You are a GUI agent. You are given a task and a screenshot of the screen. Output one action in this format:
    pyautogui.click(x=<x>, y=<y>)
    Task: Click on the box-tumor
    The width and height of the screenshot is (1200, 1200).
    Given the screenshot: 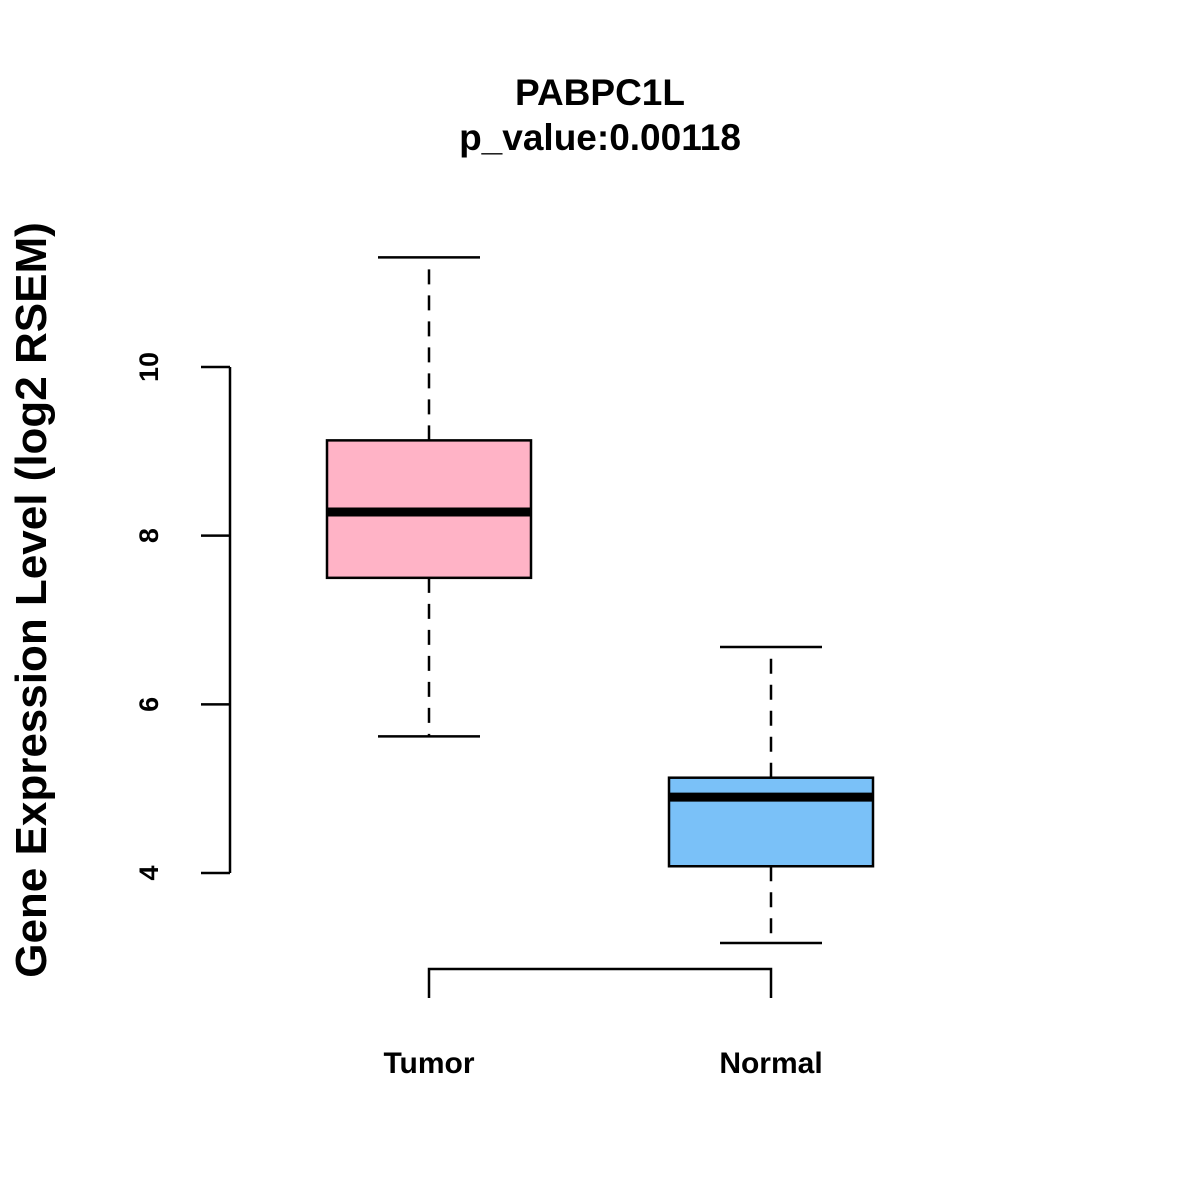 What is the action you would take?
    pyautogui.click(x=429, y=497)
    